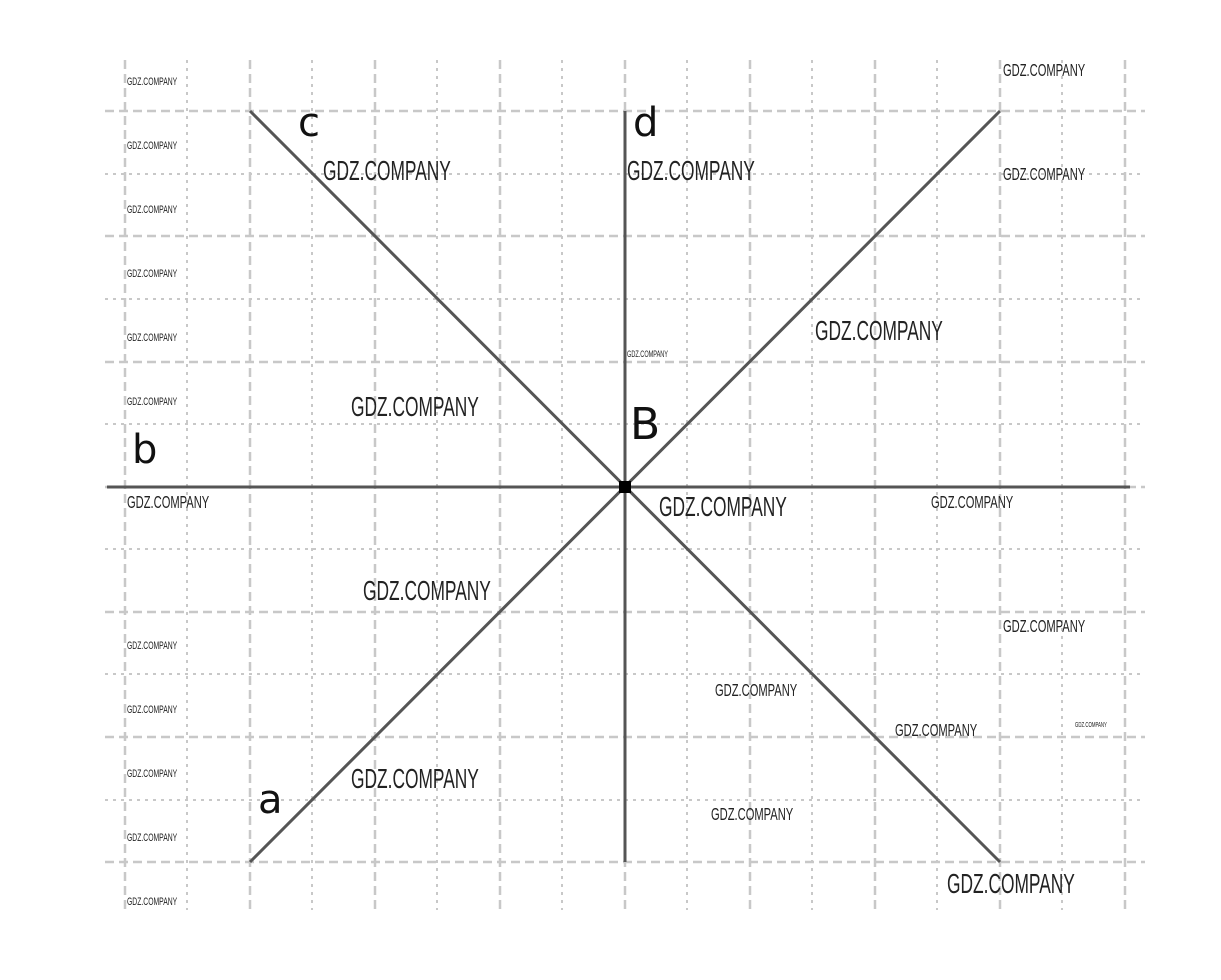  I want to click on label-a: a, so click(270, 800).